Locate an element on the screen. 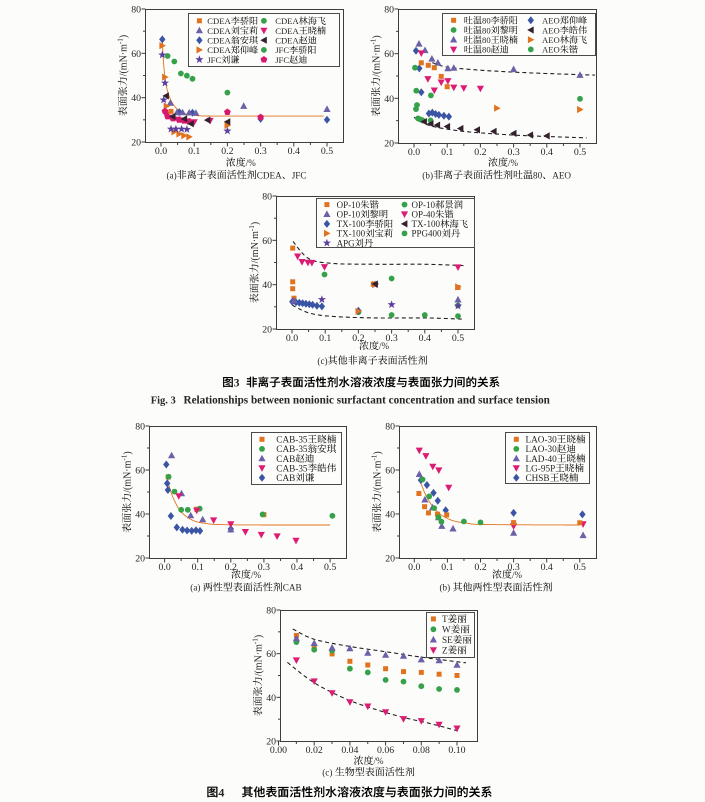 The height and width of the screenshot is (802, 705). svg-text: T is located at coordinates (445, 619).